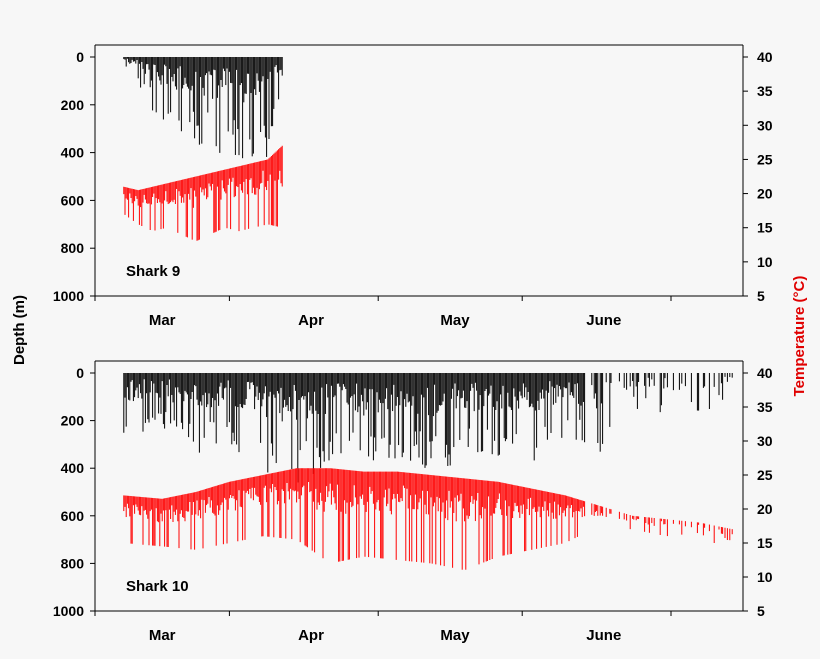  Describe the element at coordinates (157, 586) in the screenshot. I see `panel-label: Shark 10` at that location.